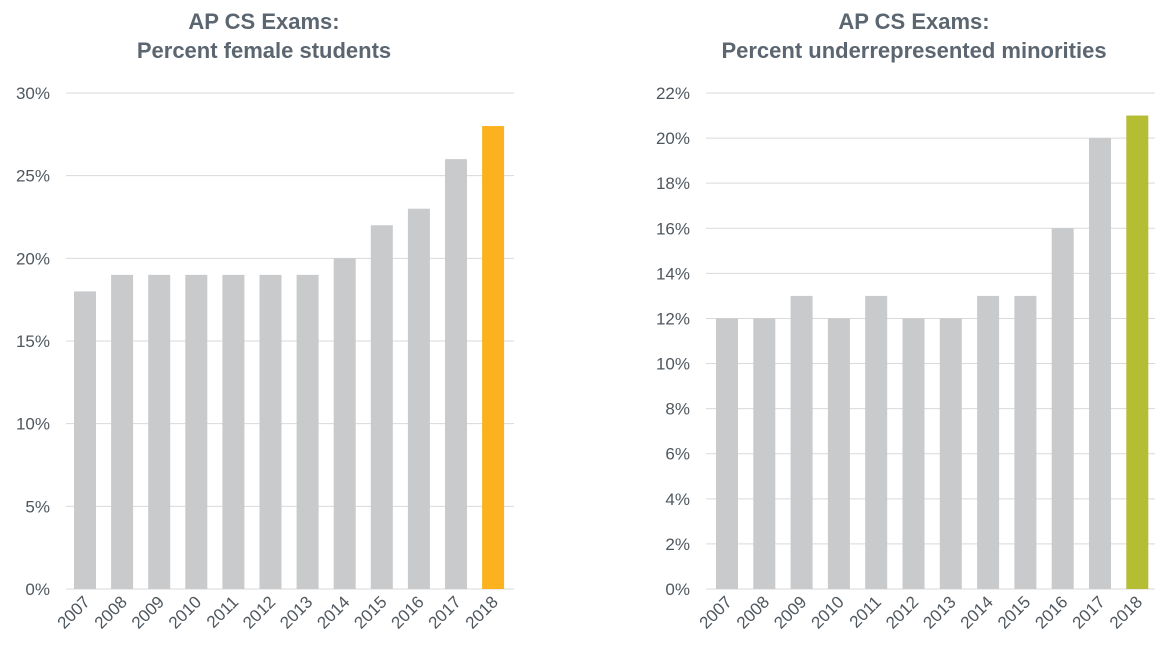 The height and width of the screenshot is (661, 1171). Describe the element at coordinates (1051, 612) in the screenshot. I see `minorities-x-tick-label: 2016` at that location.